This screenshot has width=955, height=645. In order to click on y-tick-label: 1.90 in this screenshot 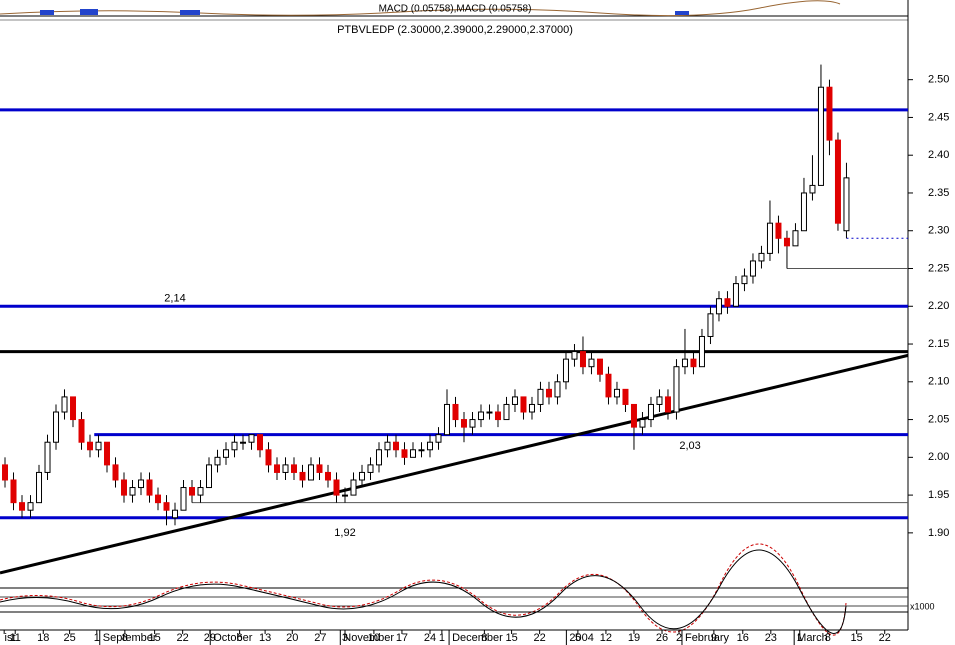, I will do `click(938, 533)`.